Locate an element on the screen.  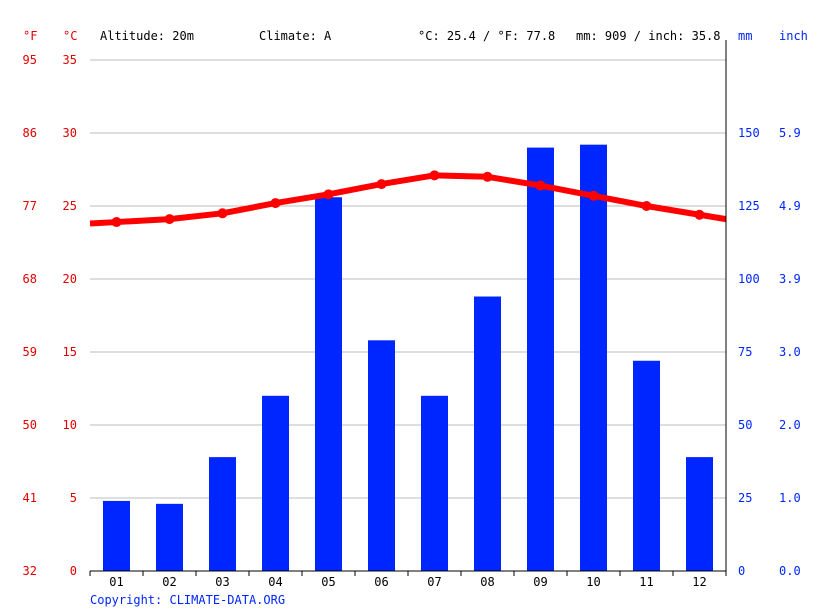
celsius-tick-label: 5 is located at coordinates (73, 498).